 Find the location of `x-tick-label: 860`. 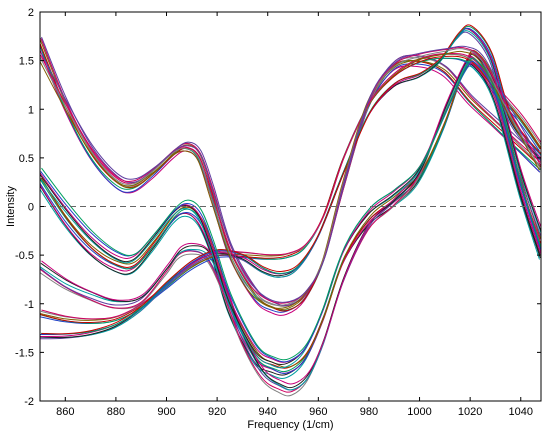

x-tick-label: 860 is located at coordinates (65, 412).